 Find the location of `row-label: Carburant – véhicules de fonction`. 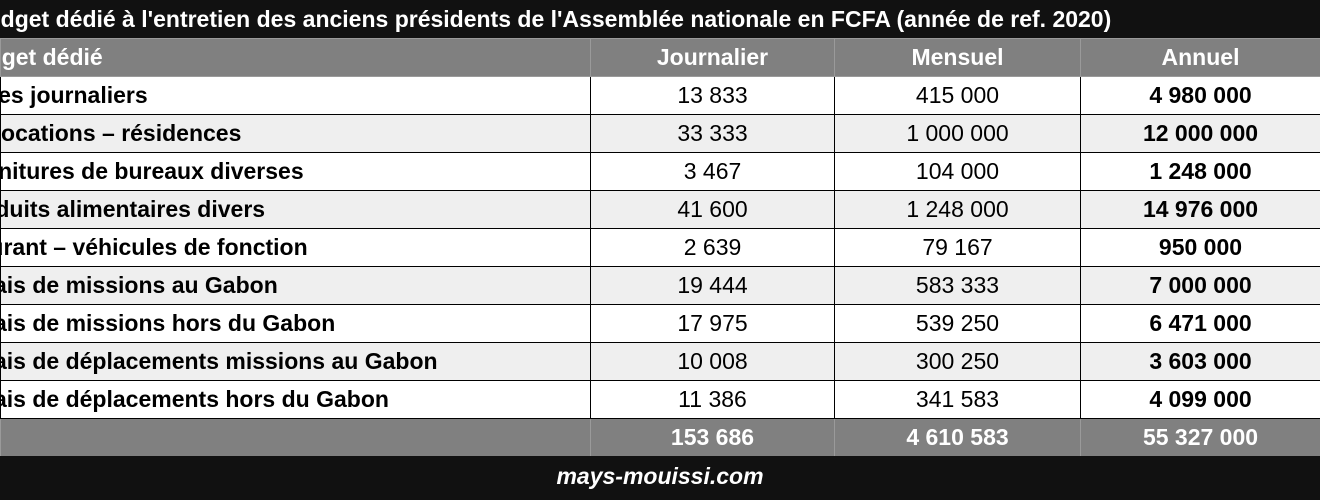

row-label: Carburant – véhicules de fonction is located at coordinates (155, 247).